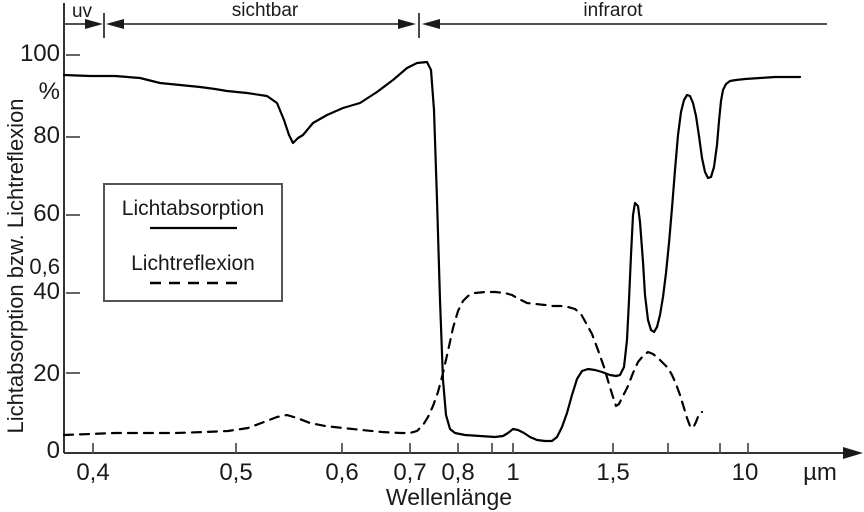 The image size is (864, 512). I want to click on band-label-uv: uv, so click(82, 11).